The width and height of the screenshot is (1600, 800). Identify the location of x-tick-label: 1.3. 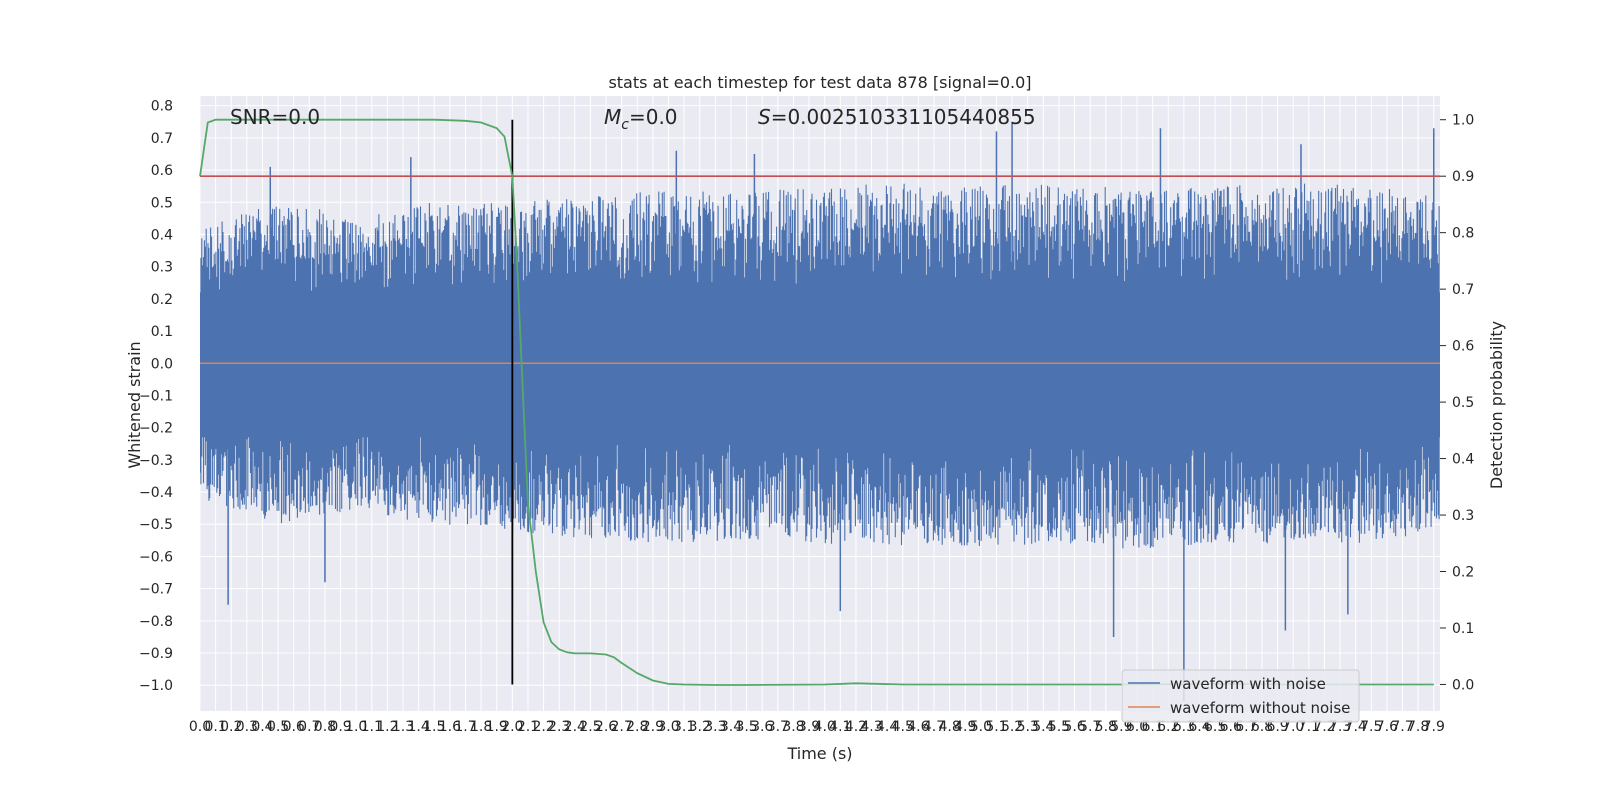
(403, 727).